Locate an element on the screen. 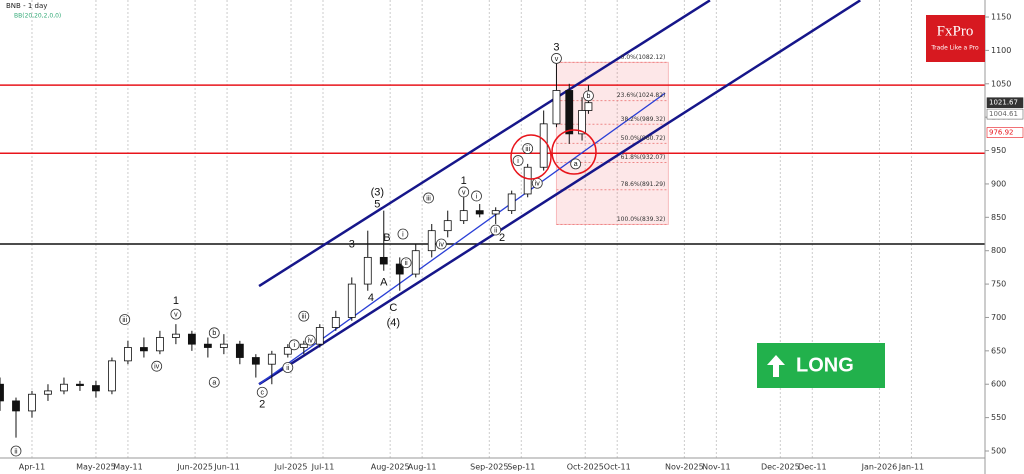 Image resolution: width=1024 pixels, height=474 pixels. logo: FxPro Trade Like a Pro is located at coordinates (955, 38).